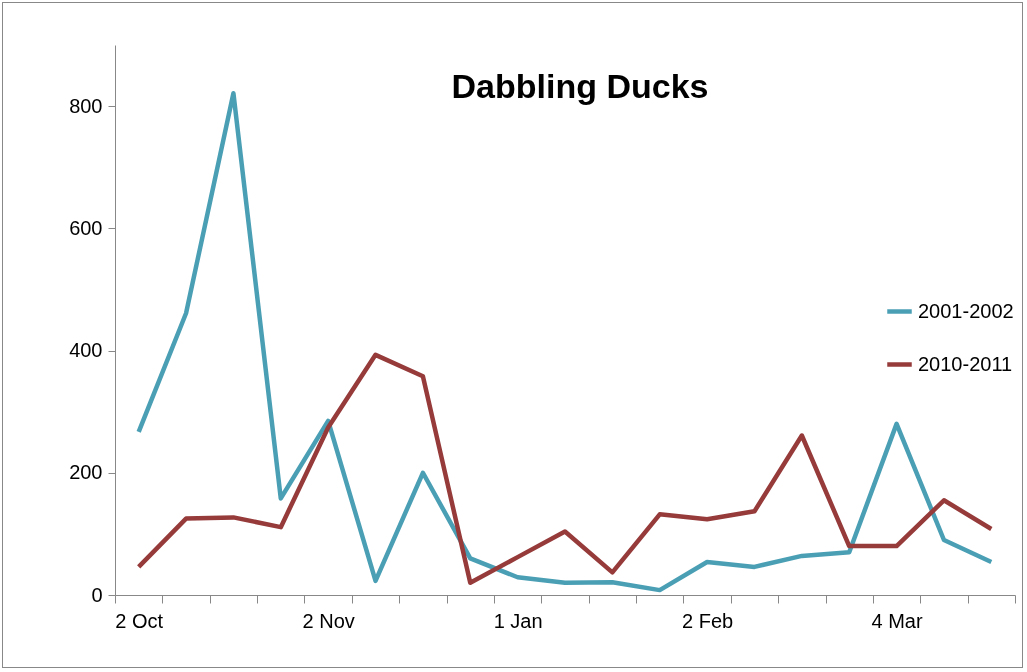 Image resolution: width=1027 pixels, height=672 pixels. I want to click on y-tick-label: 600, so click(86, 227).